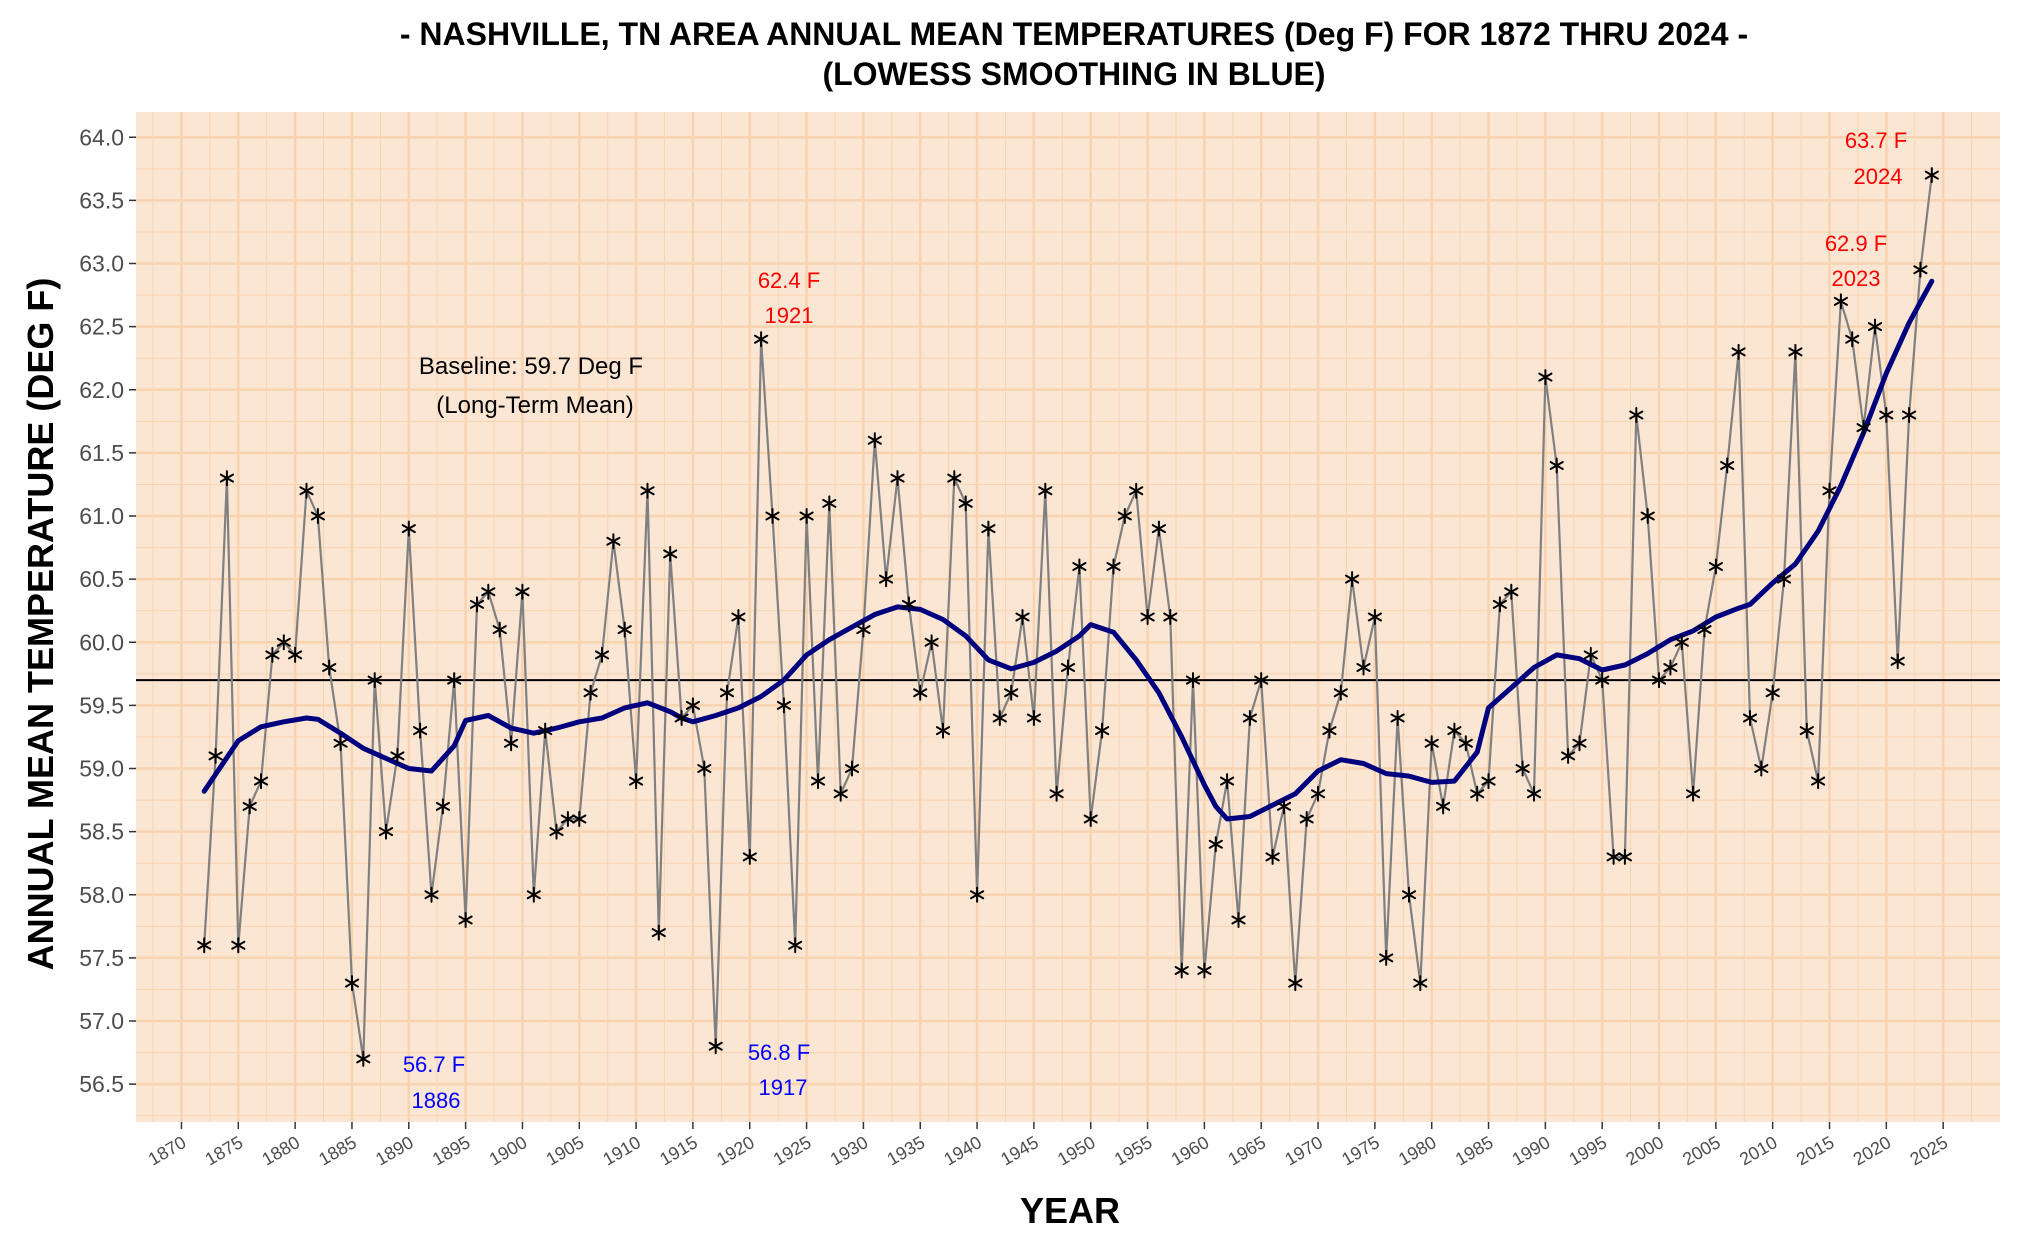 The height and width of the screenshot is (1247, 2022). I want to click on y-tick-label: 63.0, so click(101, 264).